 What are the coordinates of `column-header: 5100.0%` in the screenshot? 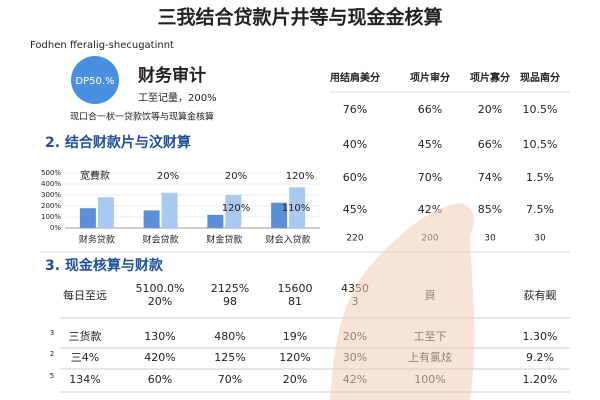 It's located at (160, 288).